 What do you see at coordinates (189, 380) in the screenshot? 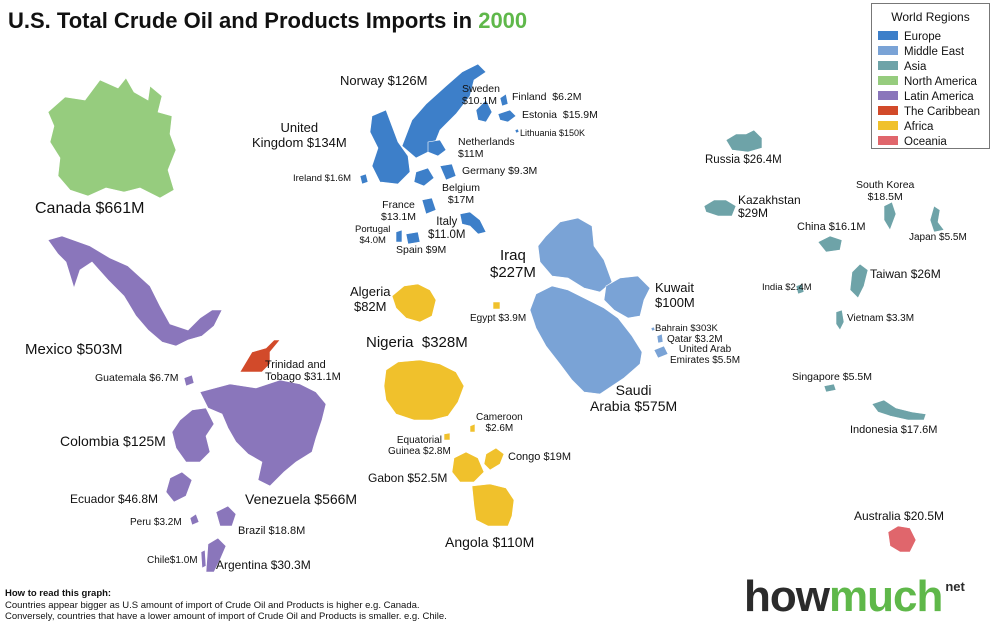
I see `shape-guatemala` at bounding box center [189, 380].